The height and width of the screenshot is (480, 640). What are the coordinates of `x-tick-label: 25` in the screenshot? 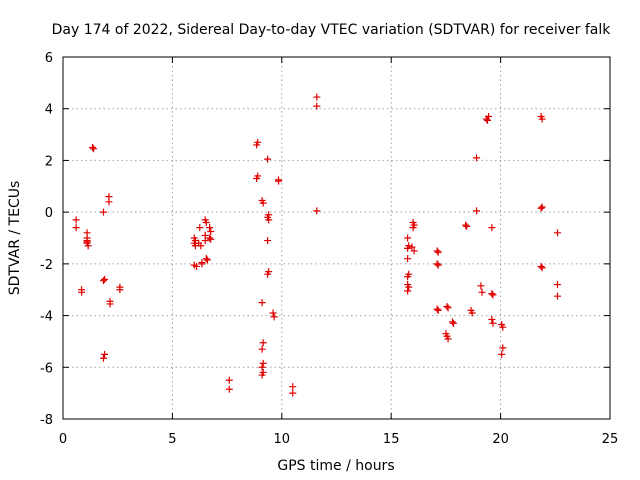 It's located at (610, 439).